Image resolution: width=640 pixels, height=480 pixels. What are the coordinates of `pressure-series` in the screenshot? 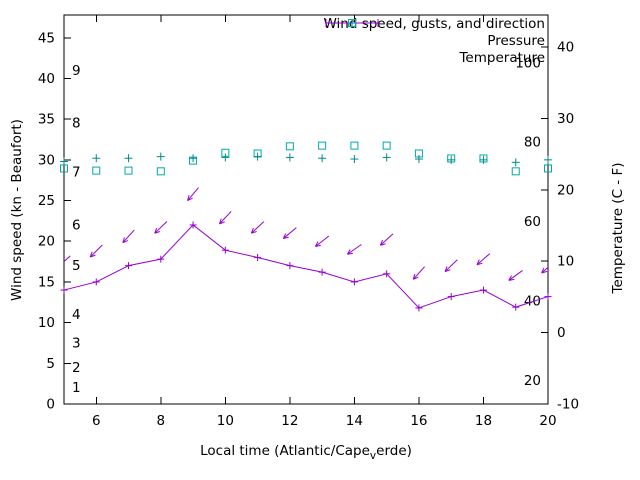 It's located at (306, 159).